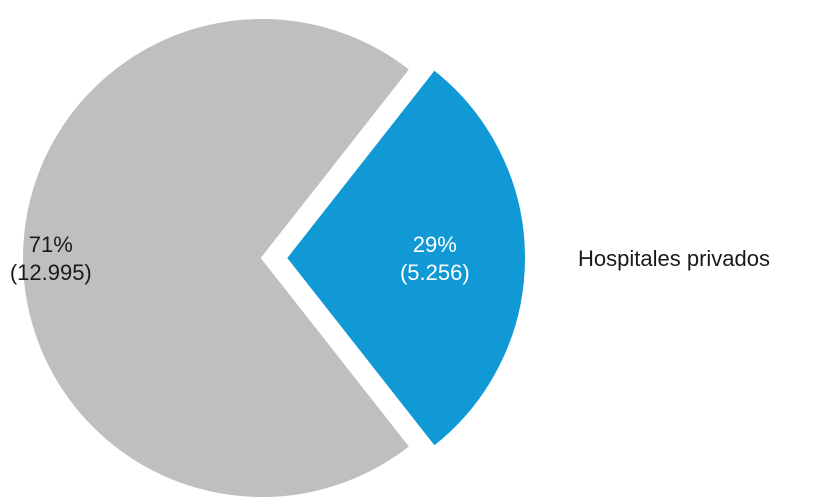 The height and width of the screenshot is (500, 834). Describe the element at coordinates (435, 244) in the screenshot. I see `slice-percent-label: 29%` at that location.